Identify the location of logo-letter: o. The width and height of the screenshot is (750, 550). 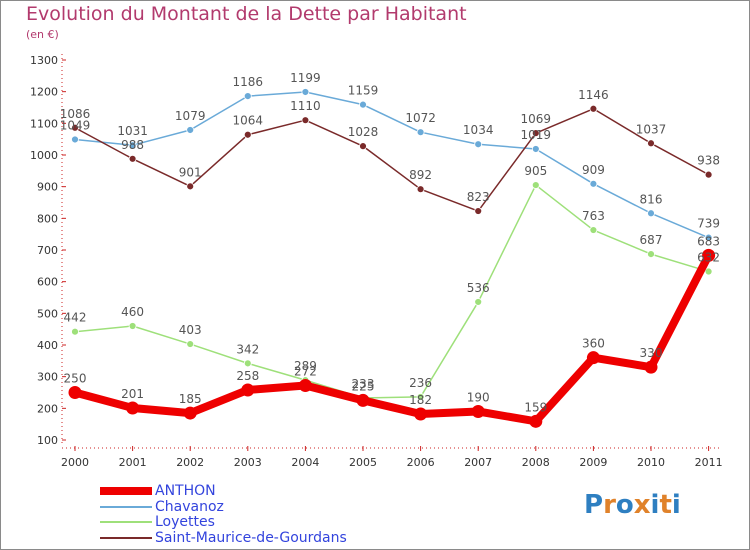
(624, 505).